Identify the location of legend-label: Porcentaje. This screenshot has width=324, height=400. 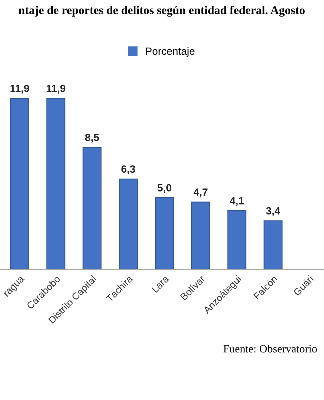
(170, 52).